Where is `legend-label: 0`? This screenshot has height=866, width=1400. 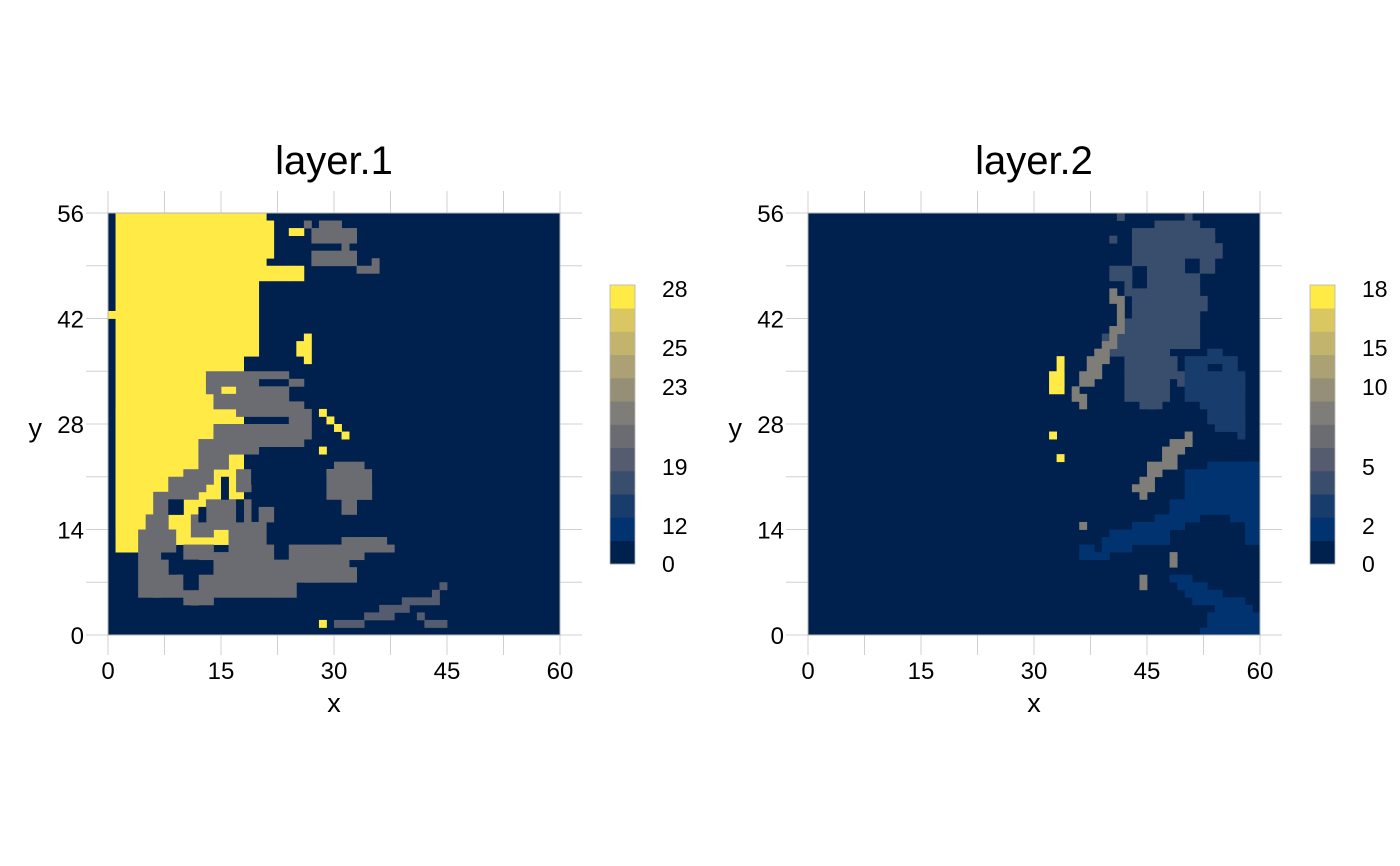
legend-label: 0 is located at coordinates (668, 564).